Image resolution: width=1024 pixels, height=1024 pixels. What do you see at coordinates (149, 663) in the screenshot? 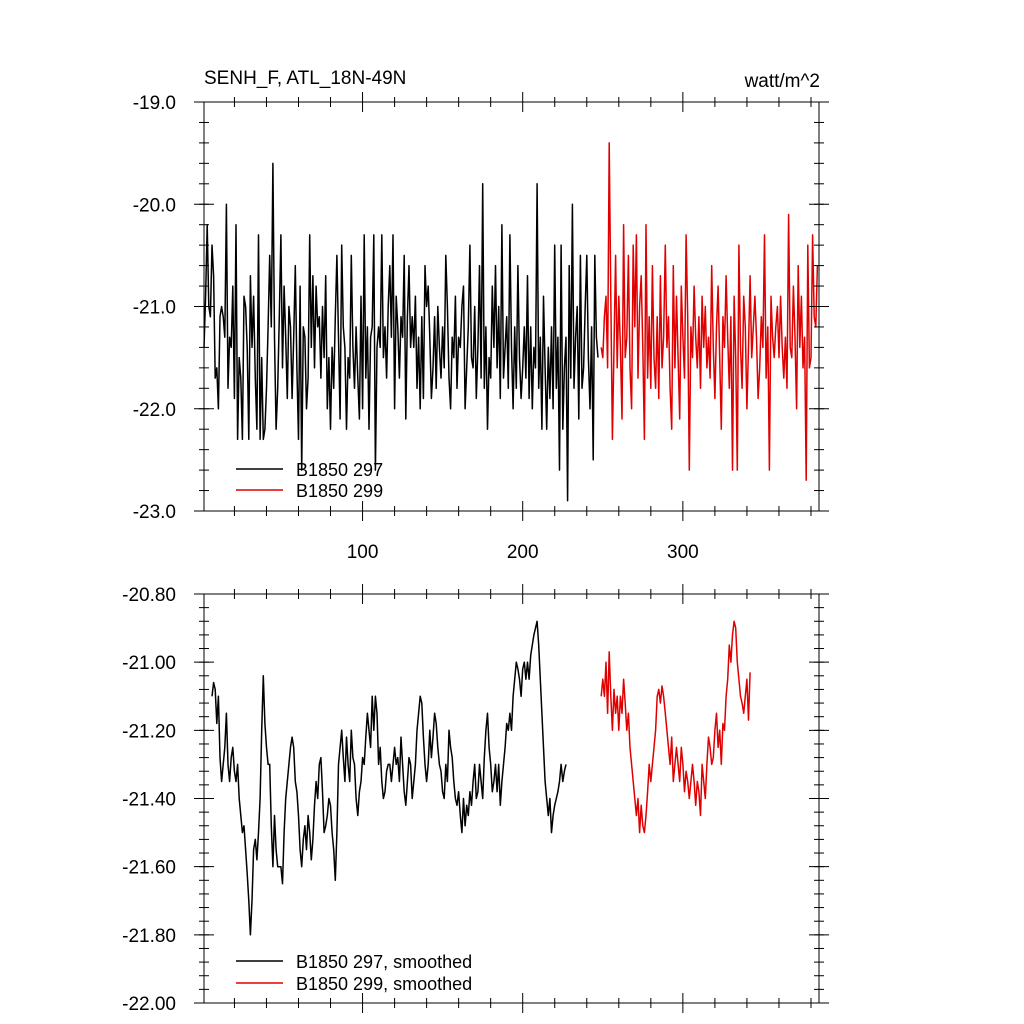
I see `y-tick-label: -21.00` at bounding box center [149, 663].